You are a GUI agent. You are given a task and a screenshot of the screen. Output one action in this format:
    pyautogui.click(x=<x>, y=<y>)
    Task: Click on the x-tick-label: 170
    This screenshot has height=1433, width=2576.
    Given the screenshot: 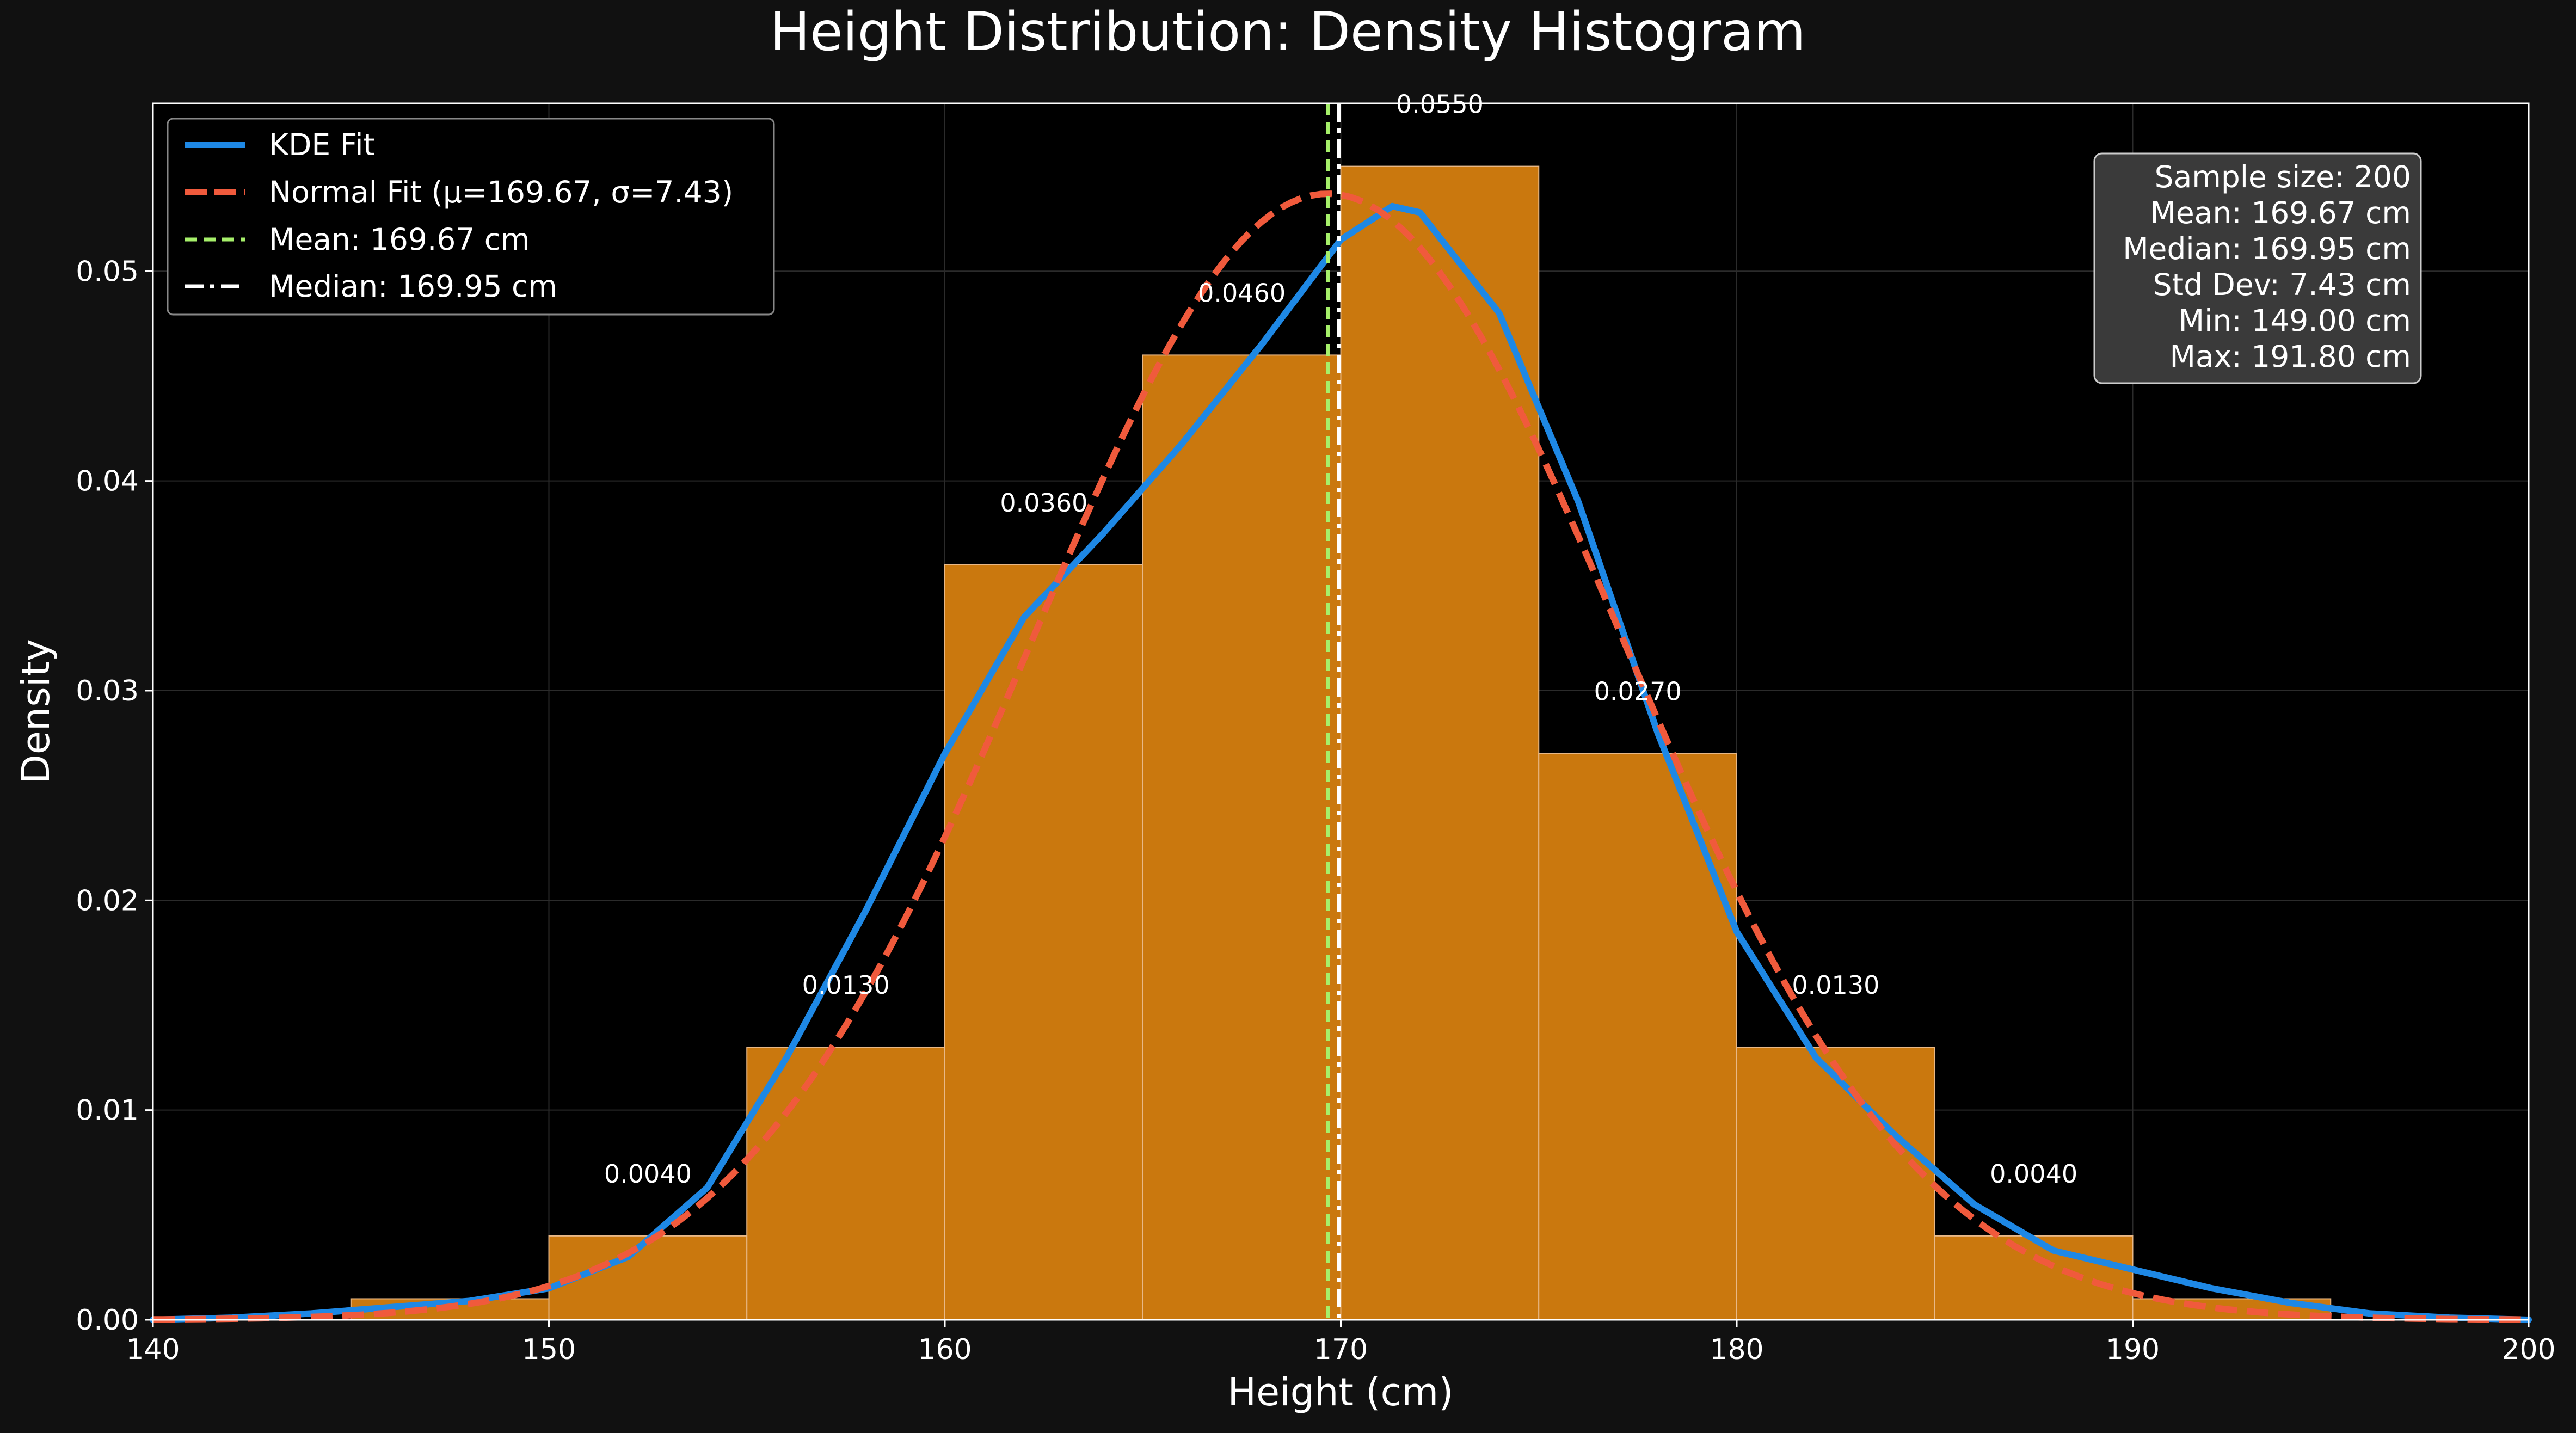 What is the action you would take?
    pyautogui.click(x=1341, y=1349)
    